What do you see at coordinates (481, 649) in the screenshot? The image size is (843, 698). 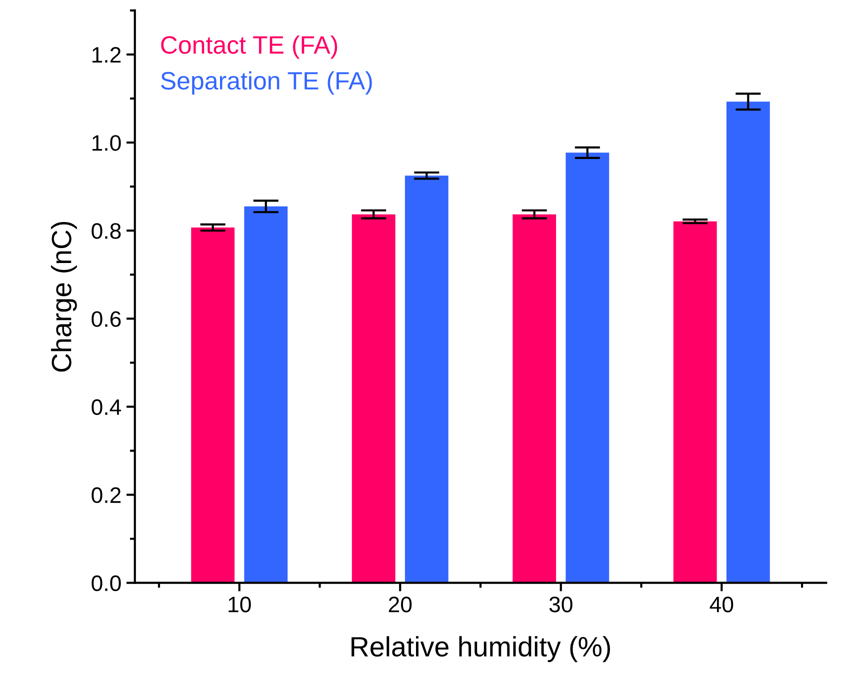 I see `x-axis-title: Relative humidity (%)` at bounding box center [481, 649].